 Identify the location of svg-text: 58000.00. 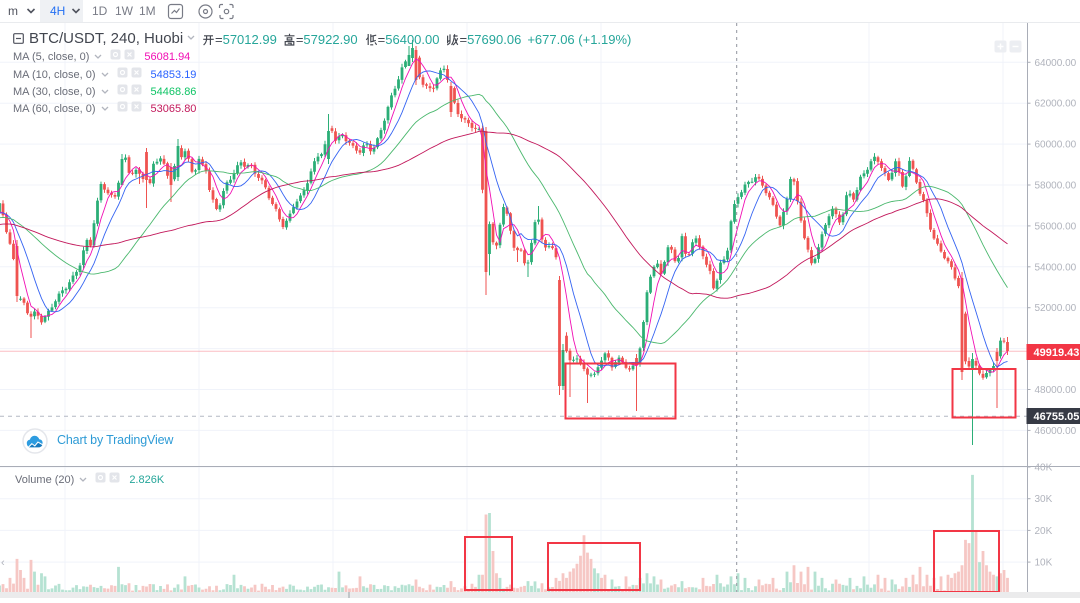
(1056, 186).